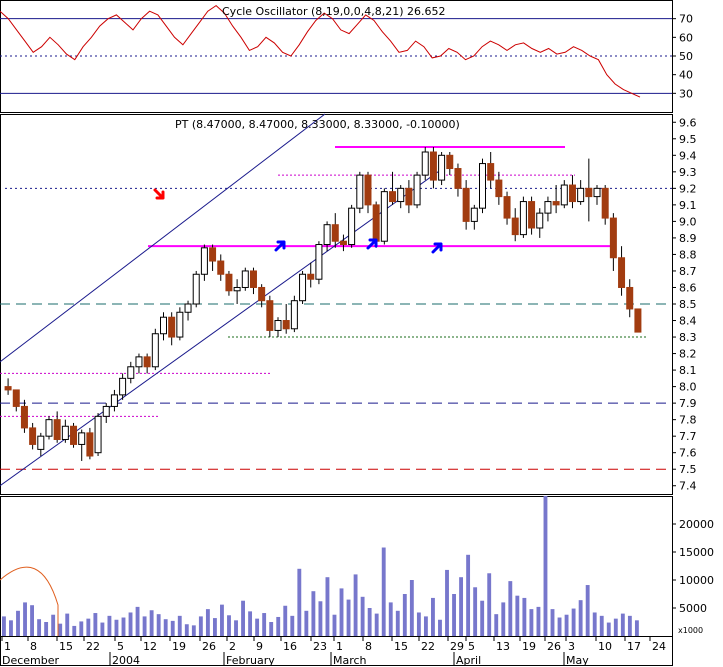 The width and height of the screenshot is (723, 667). What do you see at coordinates (320, 51) in the screenshot?
I see `oscillator-series-line` at bounding box center [320, 51].